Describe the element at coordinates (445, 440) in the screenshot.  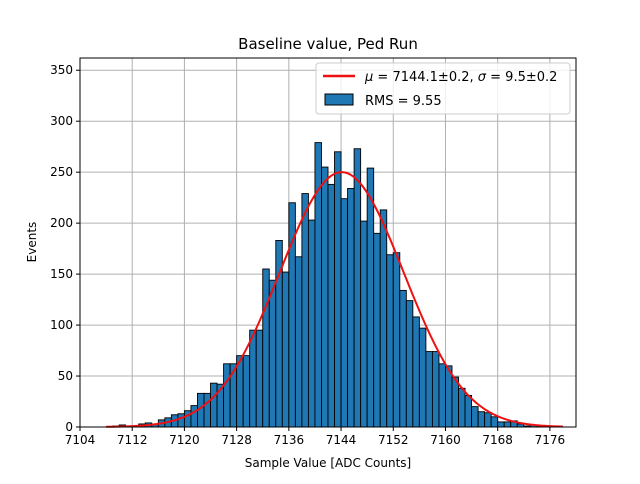
I see `x-tick-label: 7160` at that location.